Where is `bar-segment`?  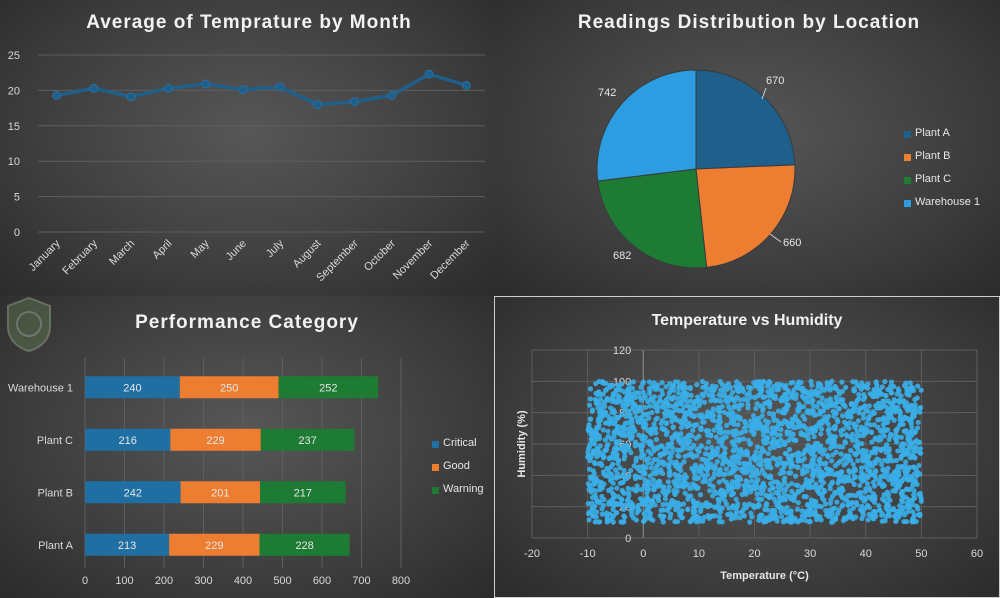 bar-segment is located at coordinates (220, 492).